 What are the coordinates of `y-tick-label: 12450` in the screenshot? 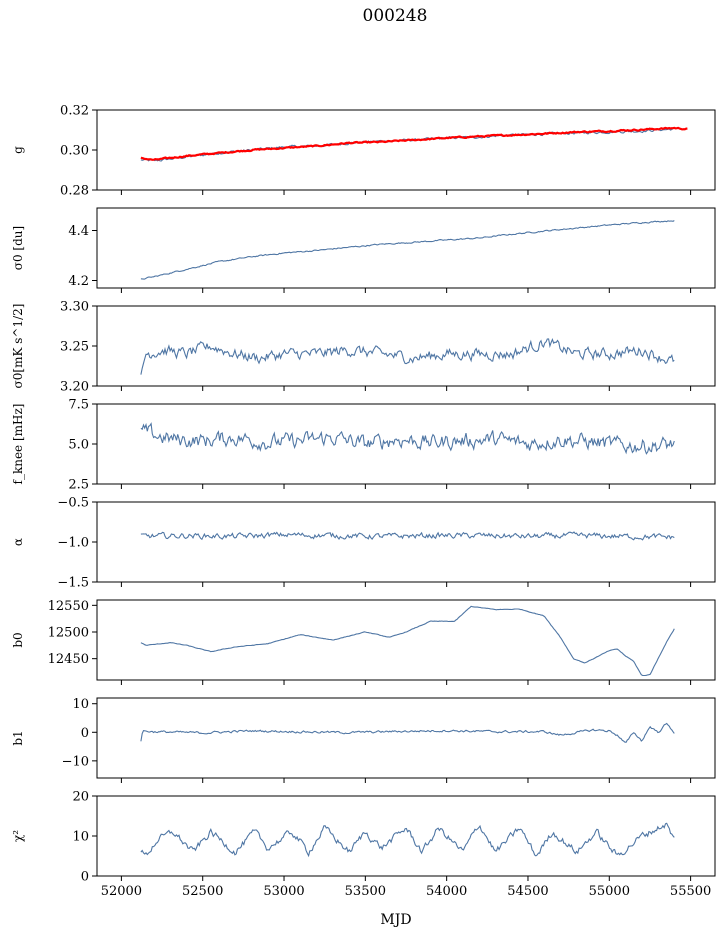 It's located at (68, 659).